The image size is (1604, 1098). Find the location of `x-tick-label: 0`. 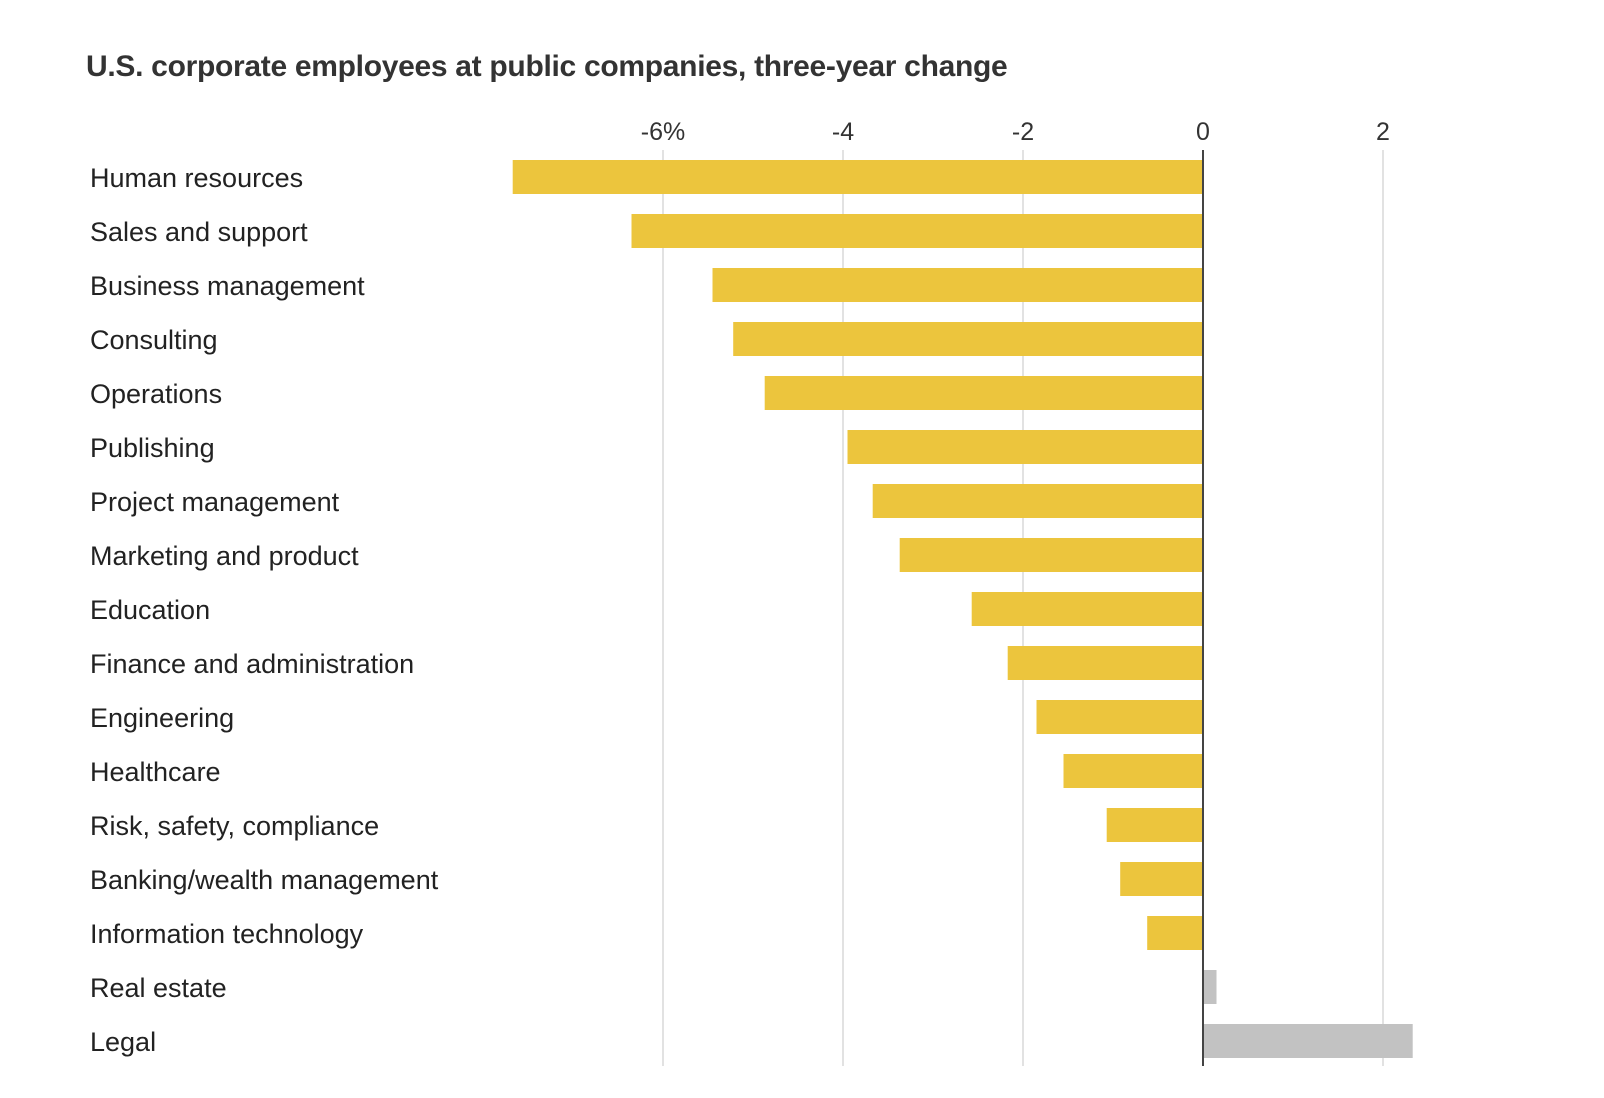

x-tick-label: 0 is located at coordinates (1203, 132).